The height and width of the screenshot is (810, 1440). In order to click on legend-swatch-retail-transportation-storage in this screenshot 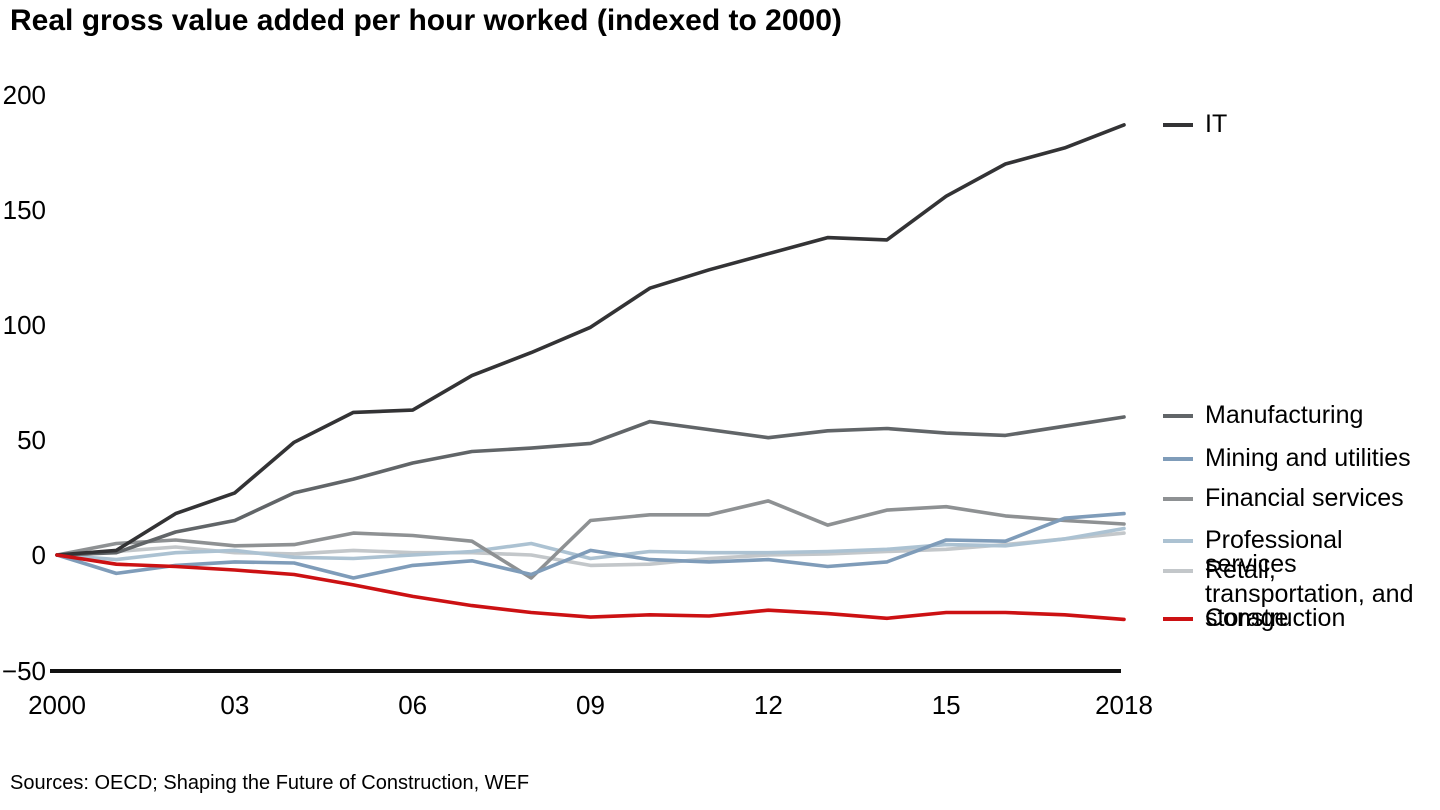, I will do `click(1178, 571)`.